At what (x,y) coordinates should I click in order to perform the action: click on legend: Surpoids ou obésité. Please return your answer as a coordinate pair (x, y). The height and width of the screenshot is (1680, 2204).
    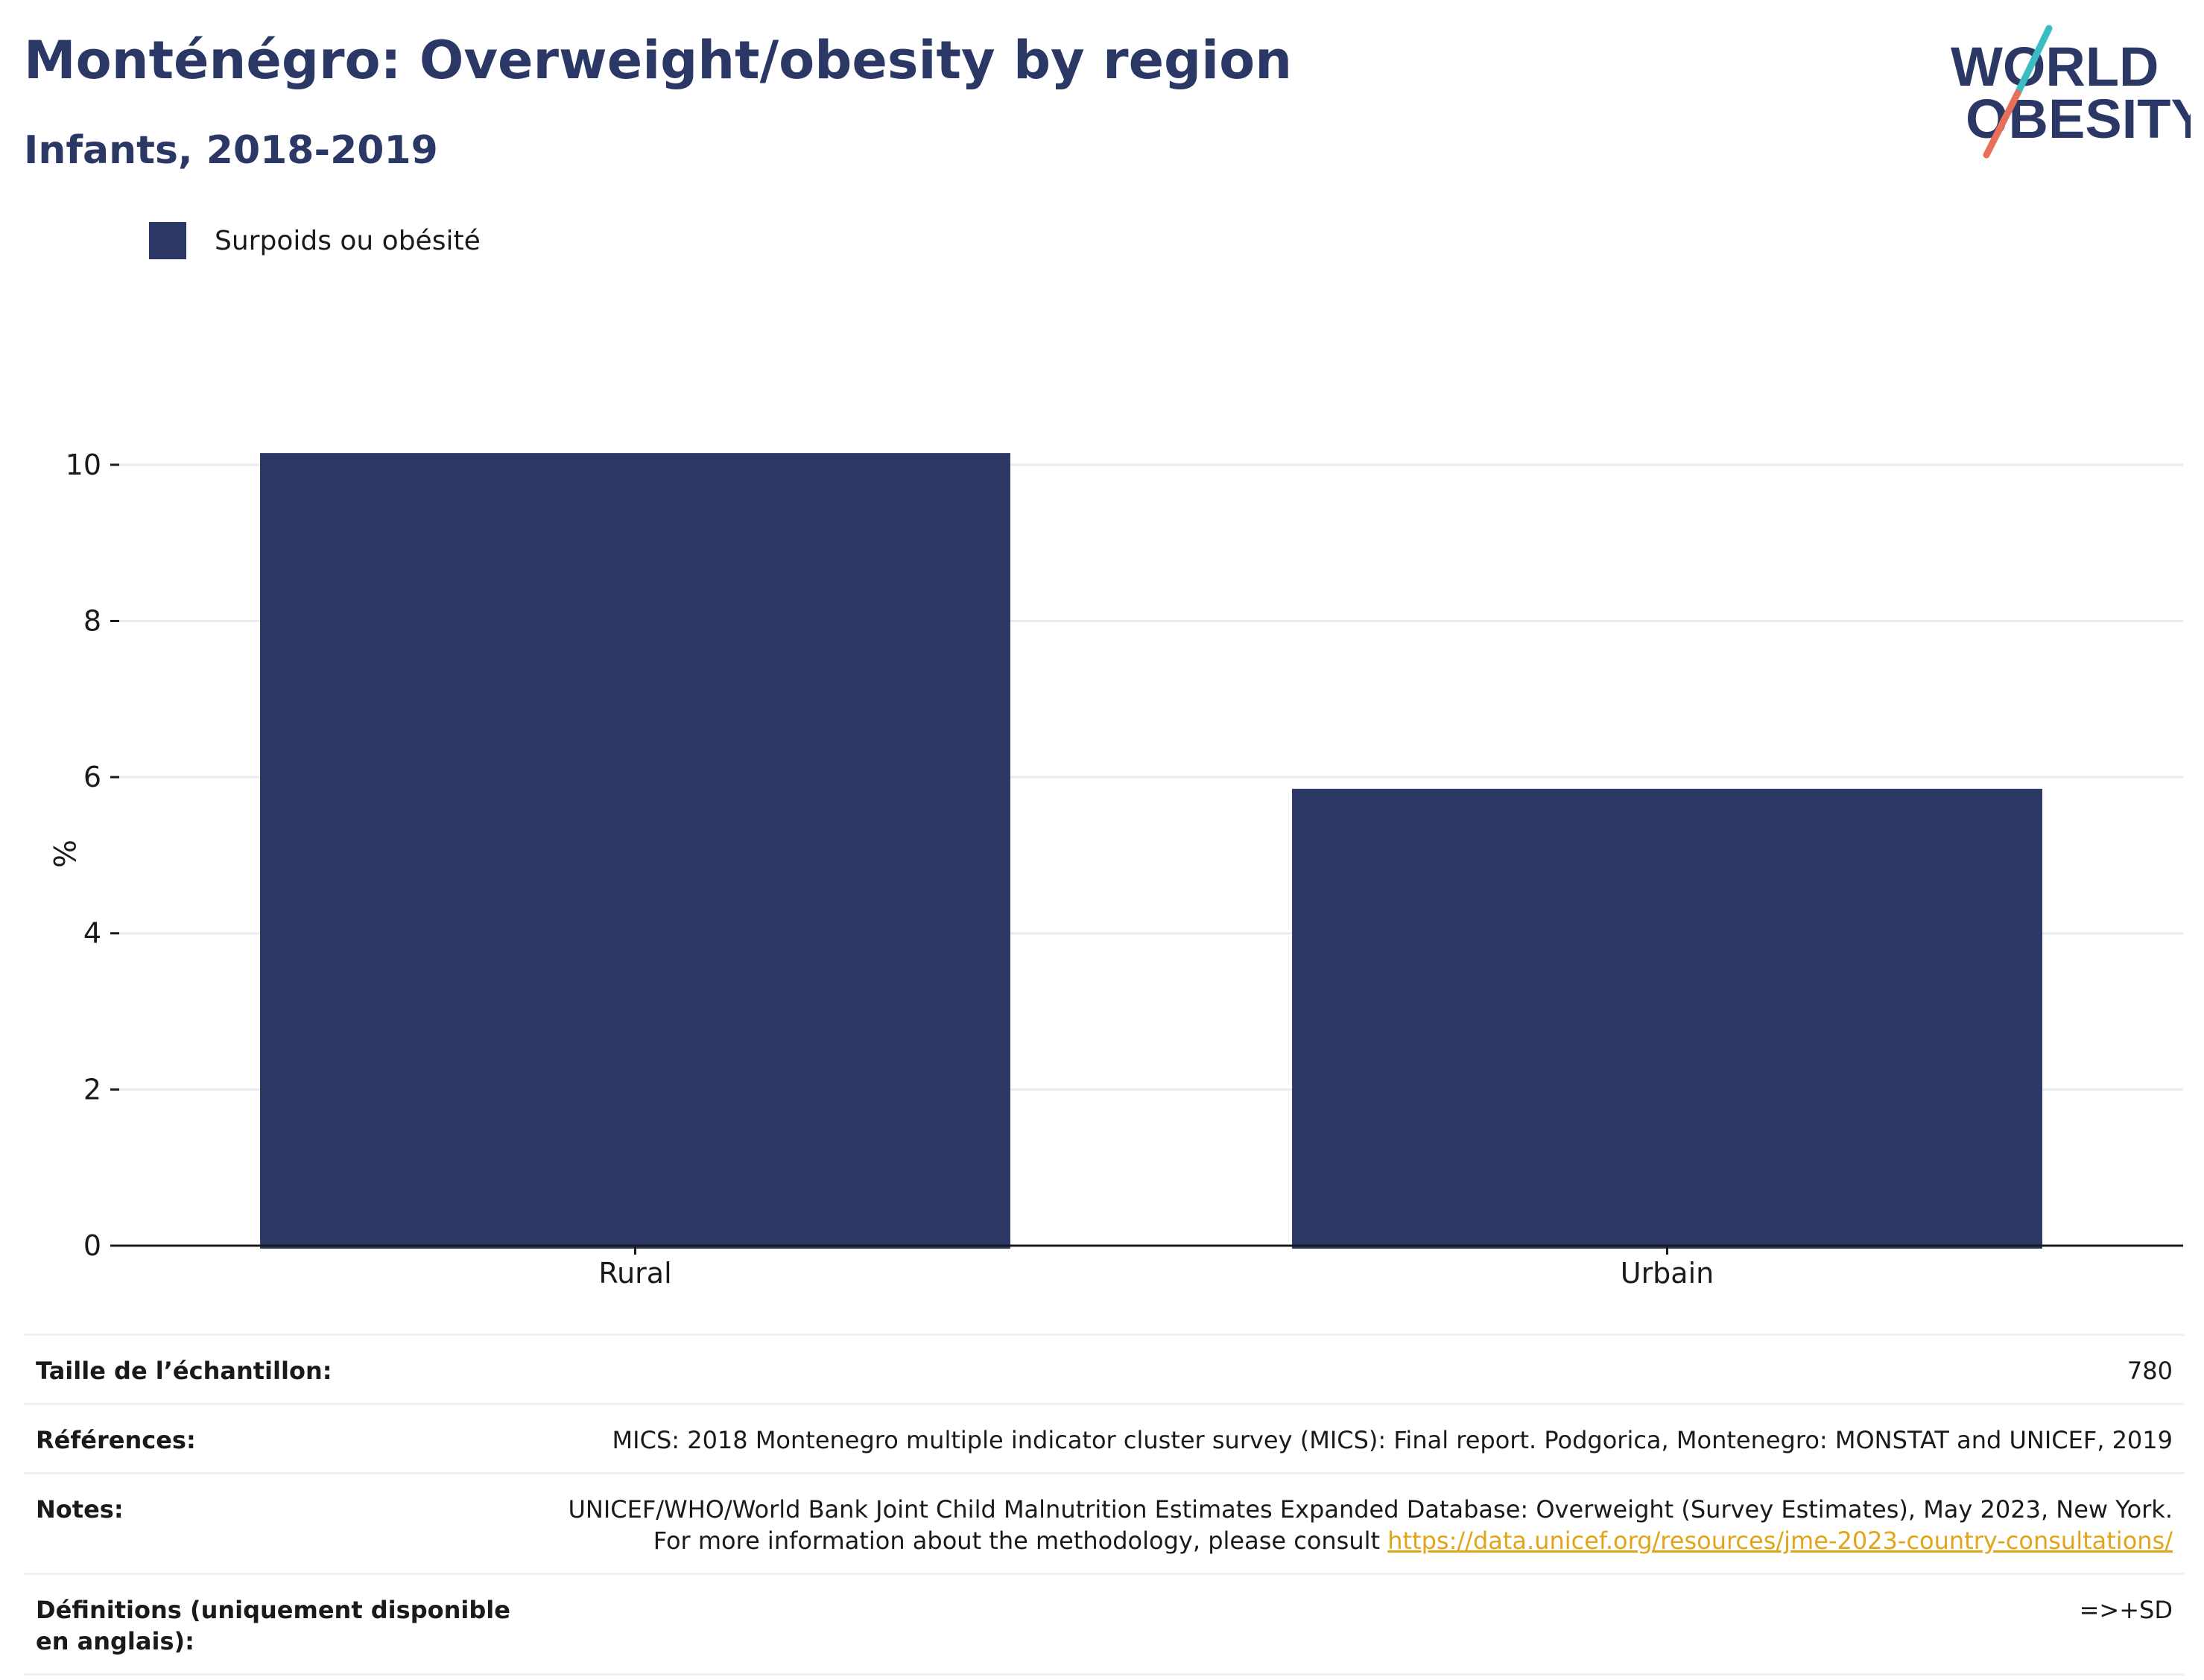
    Looking at the image, I should click on (315, 240).